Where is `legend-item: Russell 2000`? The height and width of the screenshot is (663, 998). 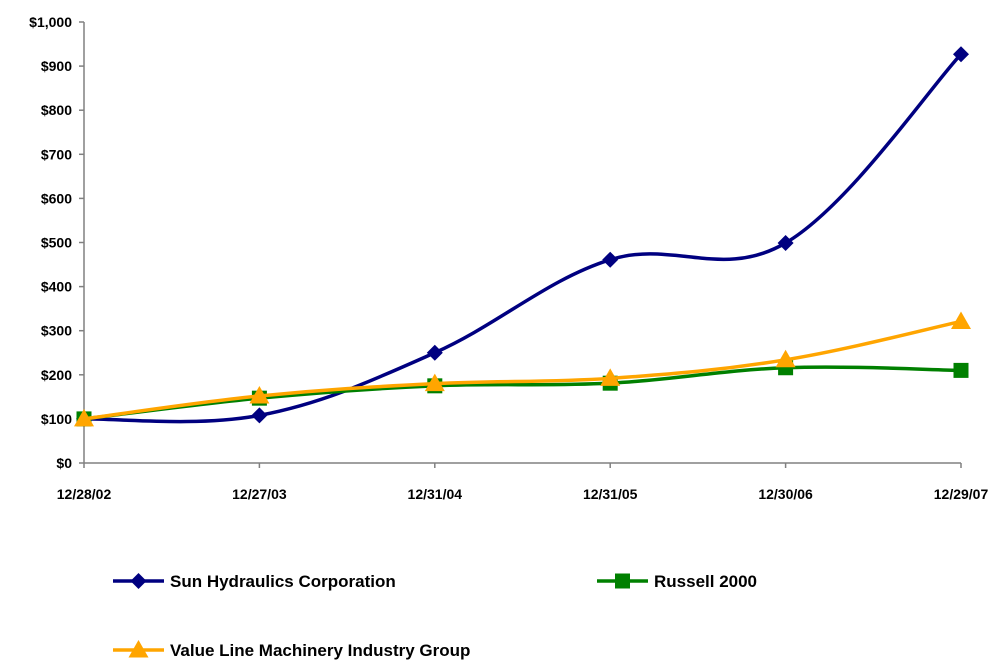 legend-item: Russell 2000 is located at coordinates (677, 581).